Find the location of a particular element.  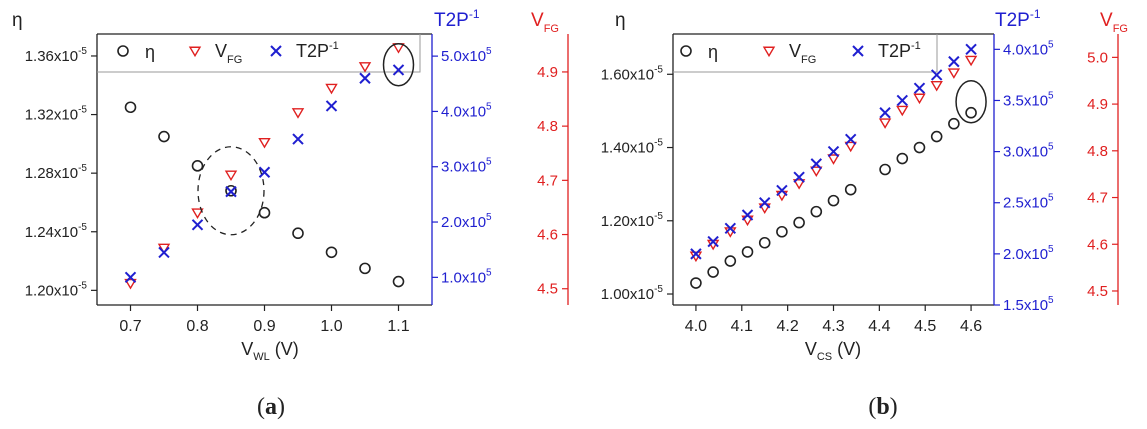

legend: η VFG T2P-1 is located at coordinates (259, 53).